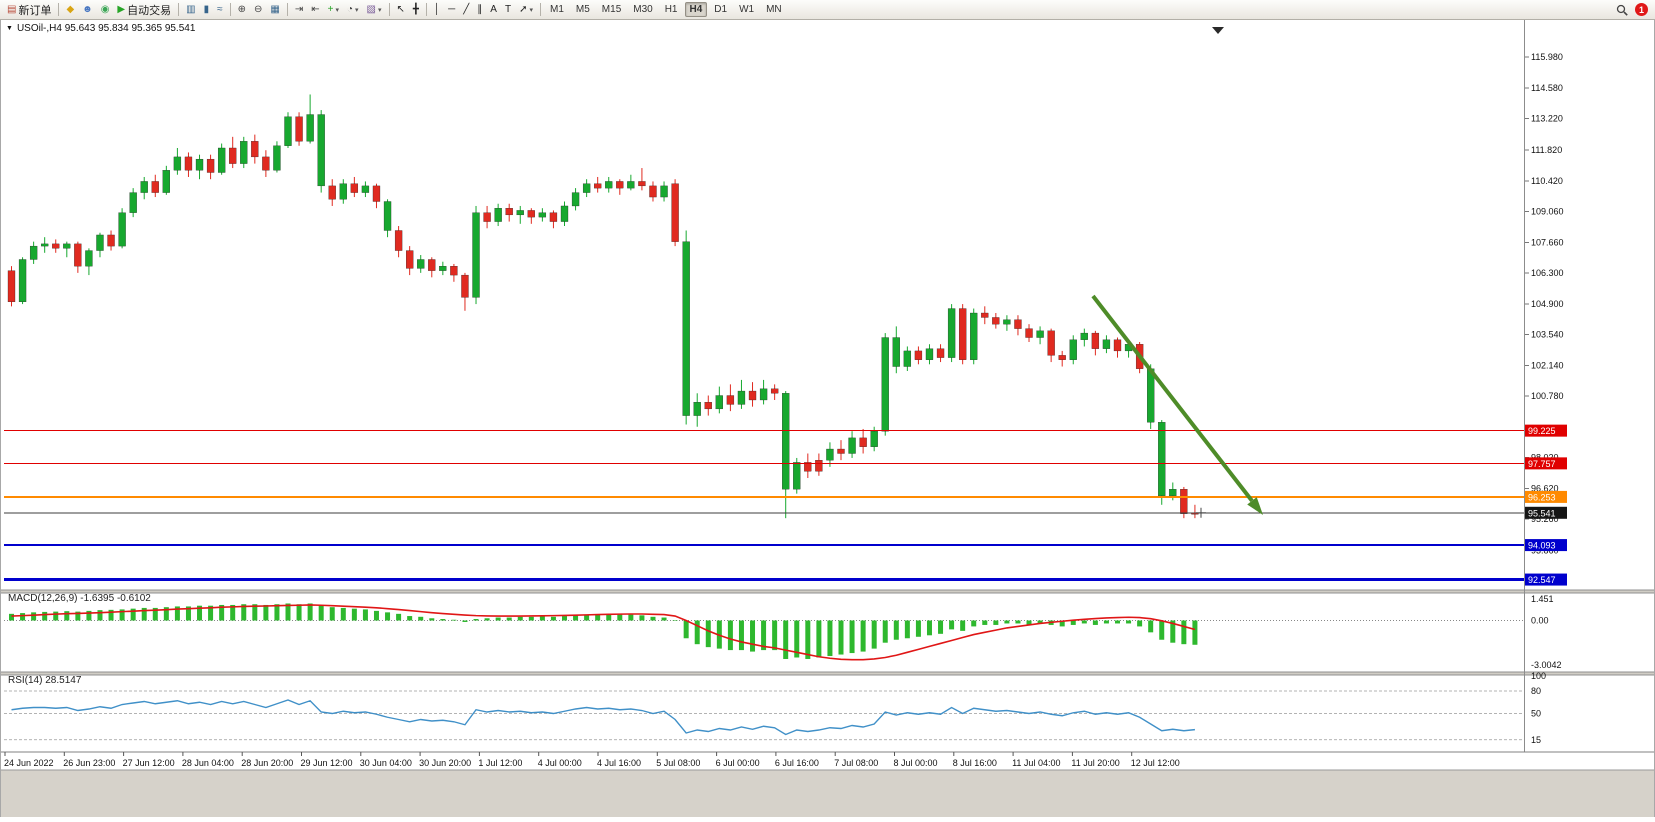 This screenshot has height=822, width=1655. Describe the element at coordinates (643, 9) in the screenshot. I see `timeframe-m30-button: M30` at that location.